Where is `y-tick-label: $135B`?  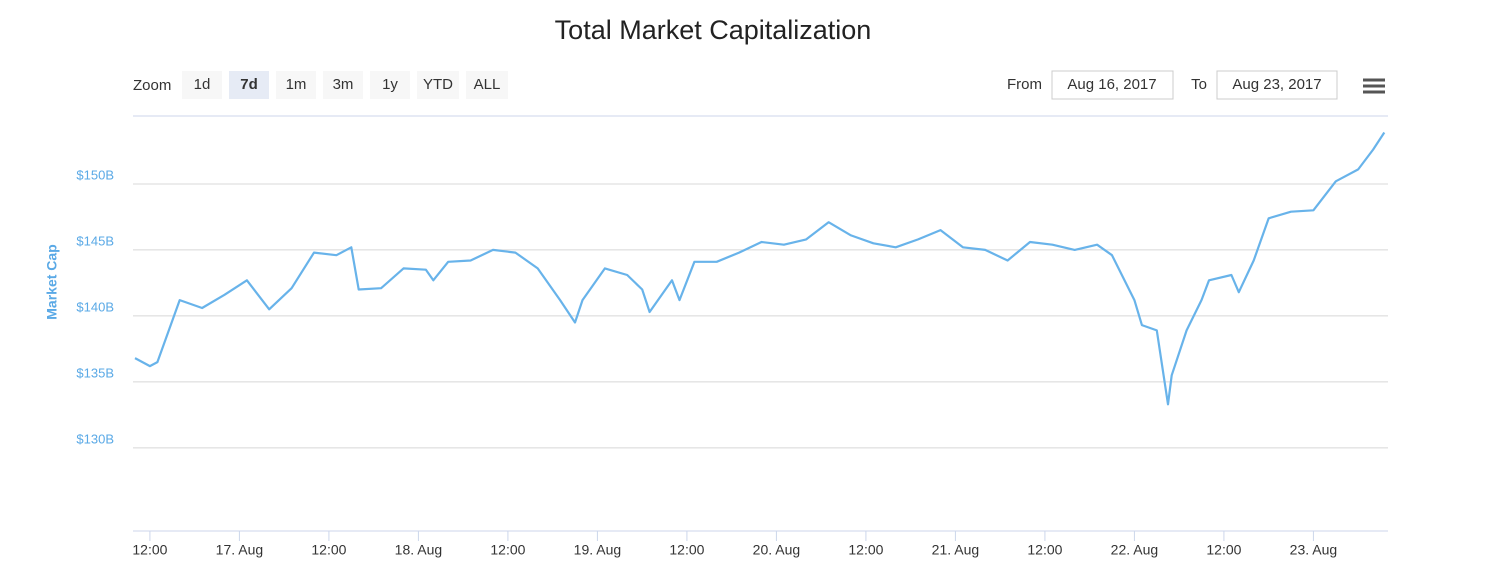 y-tick-label: $135B is located at coordinates (95, 372).